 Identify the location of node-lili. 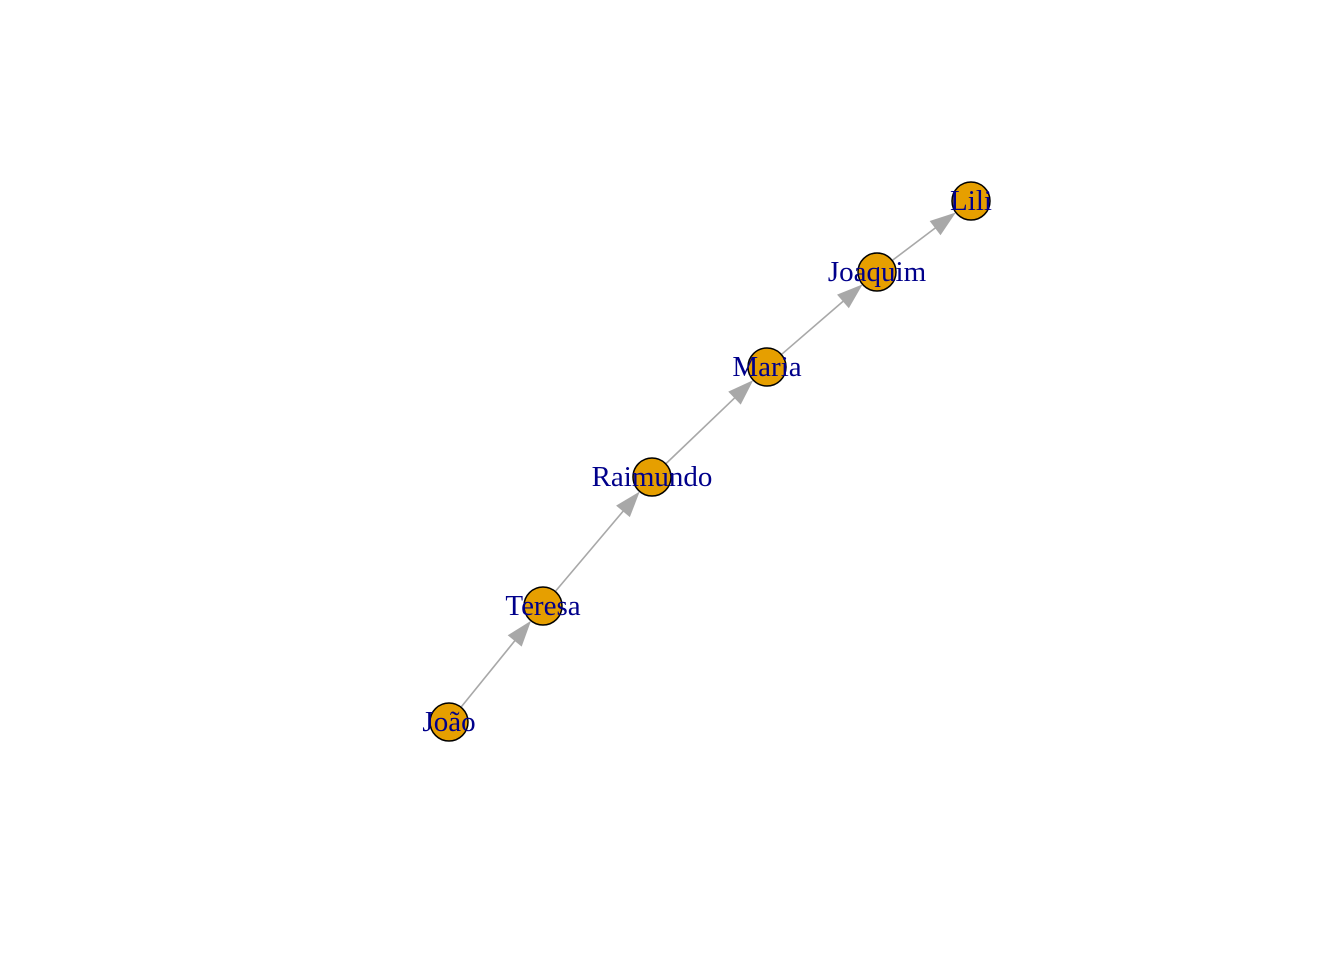
(971, 201).